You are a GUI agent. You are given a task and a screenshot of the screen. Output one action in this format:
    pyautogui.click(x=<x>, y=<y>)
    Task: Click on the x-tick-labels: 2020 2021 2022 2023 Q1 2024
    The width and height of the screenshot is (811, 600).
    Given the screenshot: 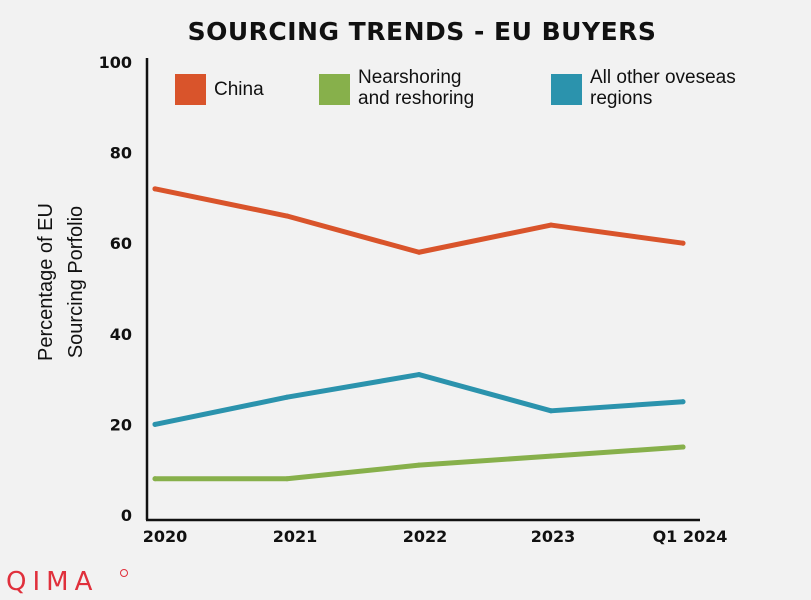 What is the action you would take?
    pyautogui.click(x=435, y=536)
    